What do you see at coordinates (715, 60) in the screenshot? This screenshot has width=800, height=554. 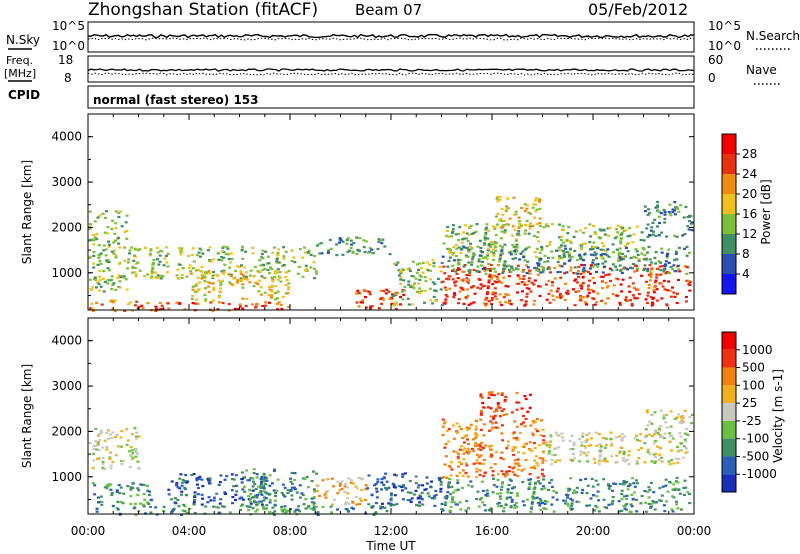 I see `nave-tick-top: 60` at bounding box center [715, 60].